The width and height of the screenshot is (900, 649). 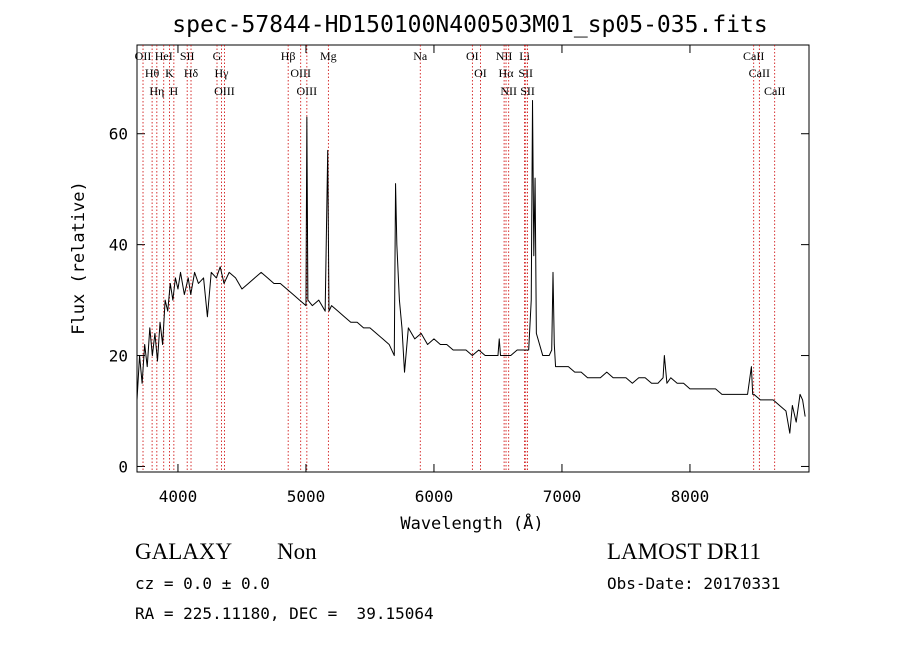 What do you see at coordinates (434, 496) in the screenshot?
I see `x-tick-label: 6000` at bounding box center [434, 496].